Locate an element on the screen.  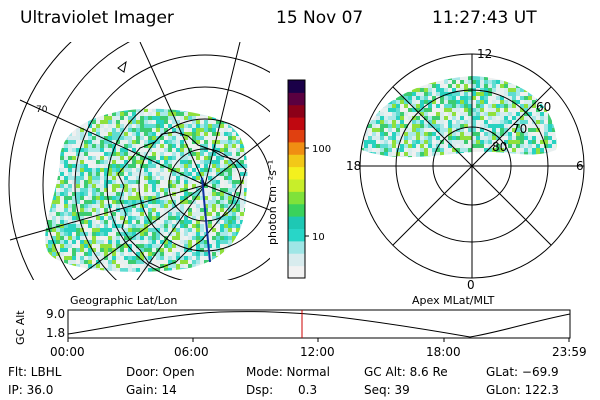
door-readout: Door: Open is located at coordinates (160, 372).